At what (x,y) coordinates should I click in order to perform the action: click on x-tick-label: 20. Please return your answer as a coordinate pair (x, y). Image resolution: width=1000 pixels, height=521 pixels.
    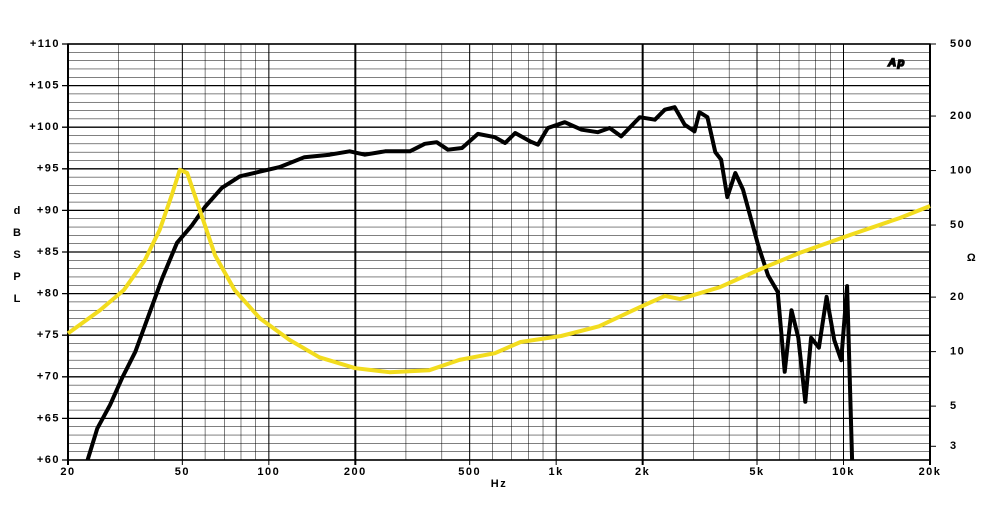
    Looking at the image, I should click on (67, 472).